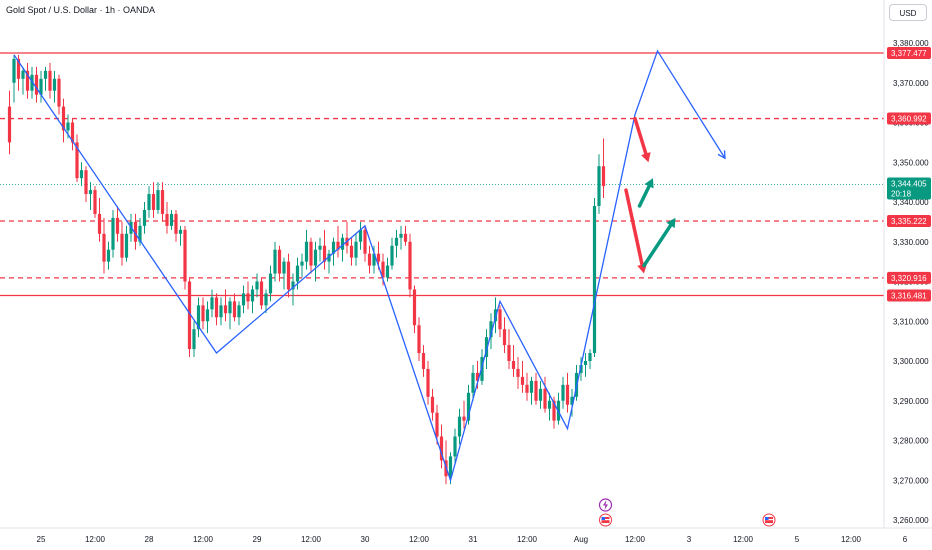 The width and height of the screenshot is (932, 550). Describe the element at coordinates (909, 53) in the screenshot. I see `level-price-label: 3,377.477` at that location.